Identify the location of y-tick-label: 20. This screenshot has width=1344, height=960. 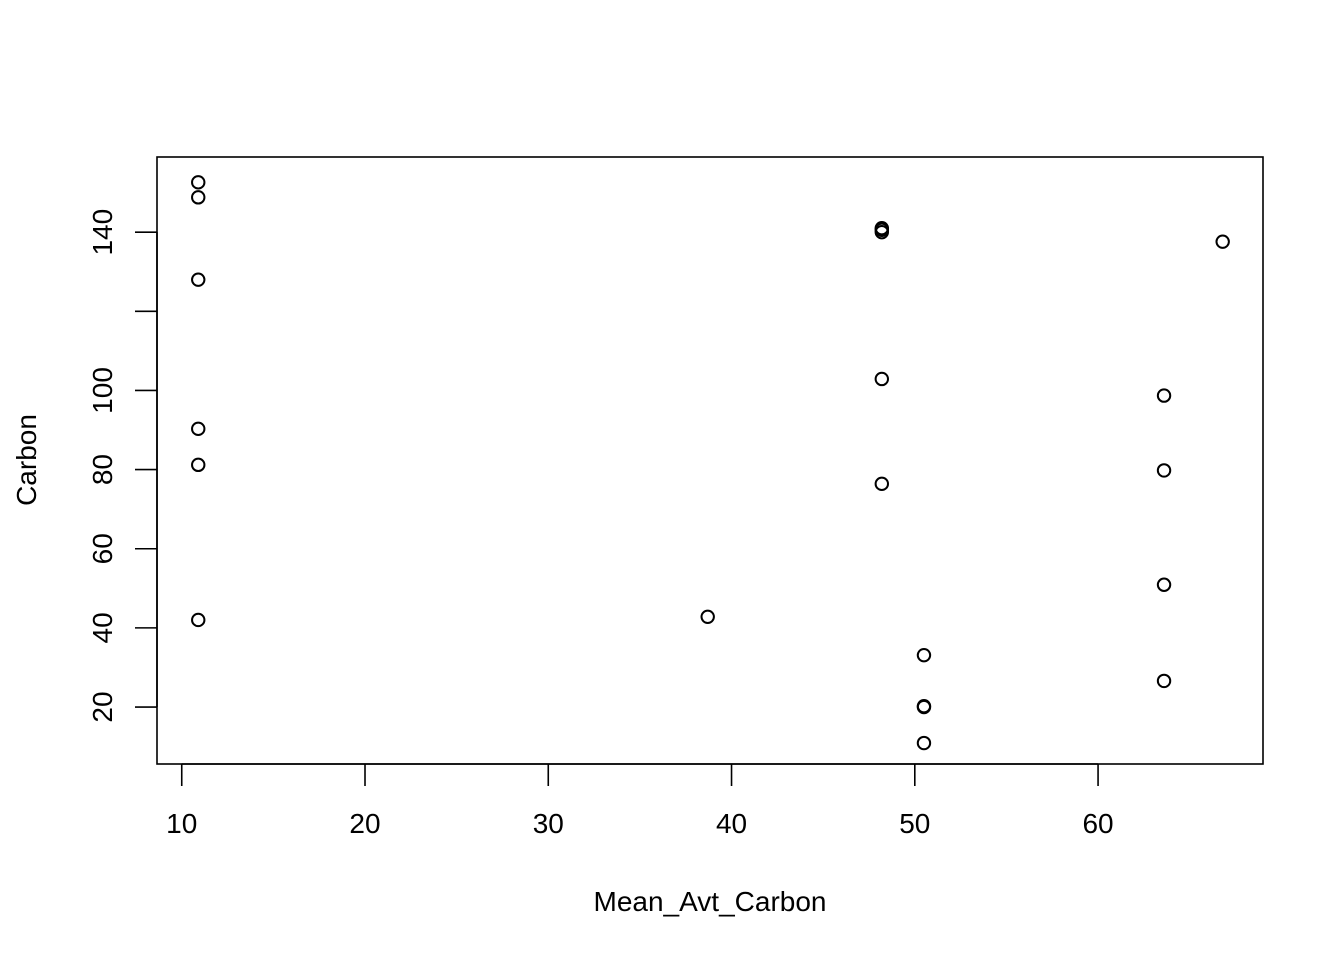
(102, 706).